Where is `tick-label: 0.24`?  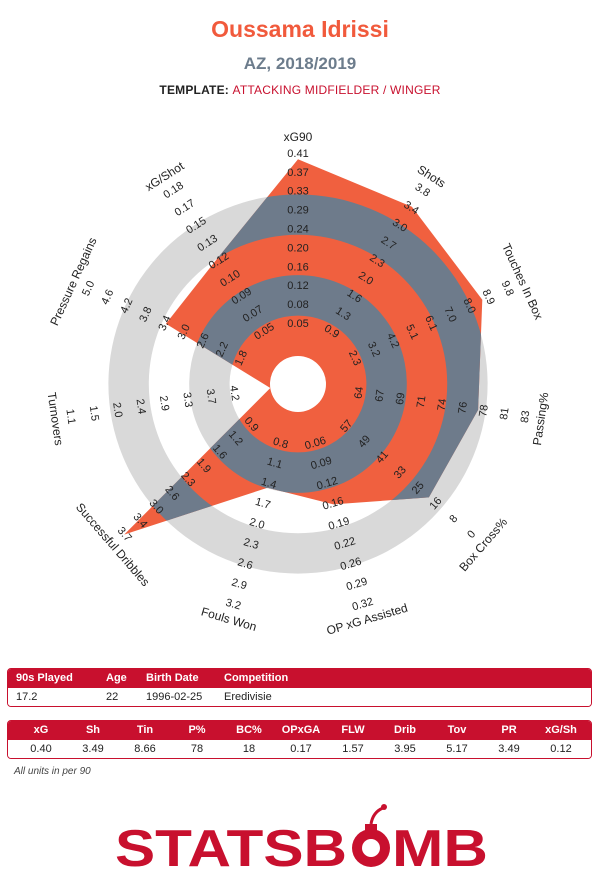
tick-label: 0.24 is located at coordinates (297, 230).